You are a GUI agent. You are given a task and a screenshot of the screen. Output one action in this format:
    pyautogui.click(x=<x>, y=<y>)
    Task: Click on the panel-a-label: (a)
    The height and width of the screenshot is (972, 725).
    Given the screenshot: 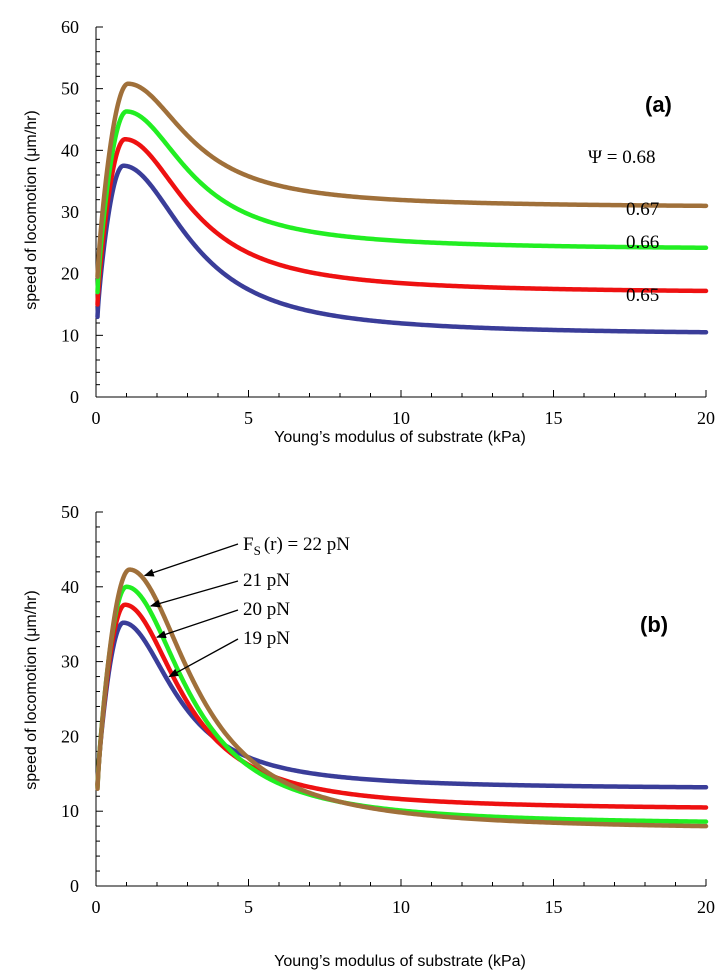 What is the action you would take?
    pyautogui.click(x=658, y=104)
    